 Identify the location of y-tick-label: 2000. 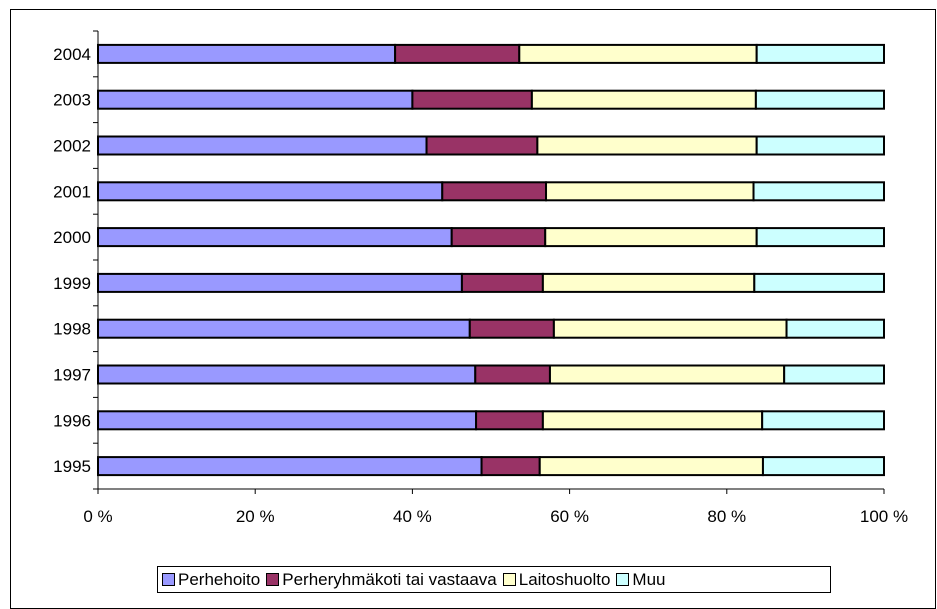
(72, 237).